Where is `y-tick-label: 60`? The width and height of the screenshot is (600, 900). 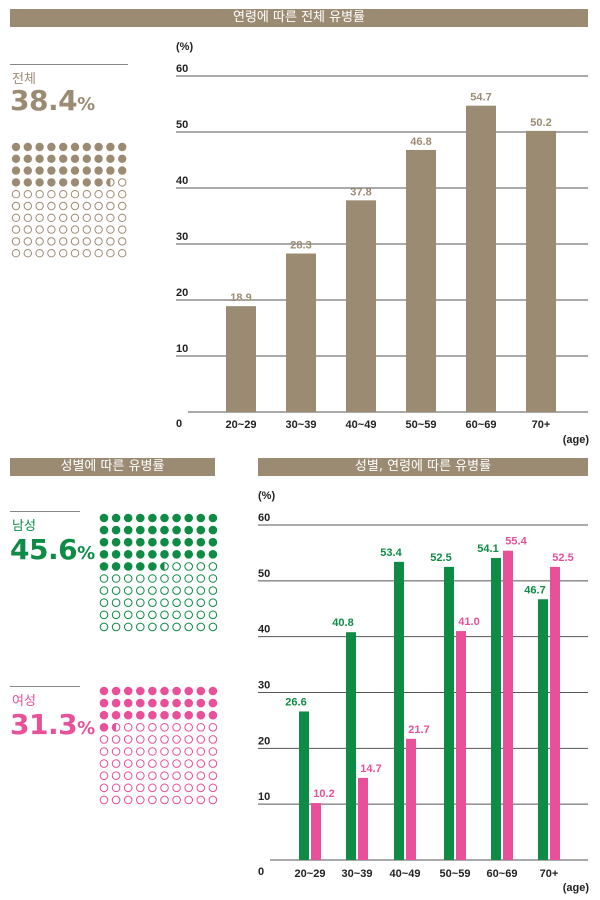 y-tick-label: 60 is located at coordinates (264, 518).